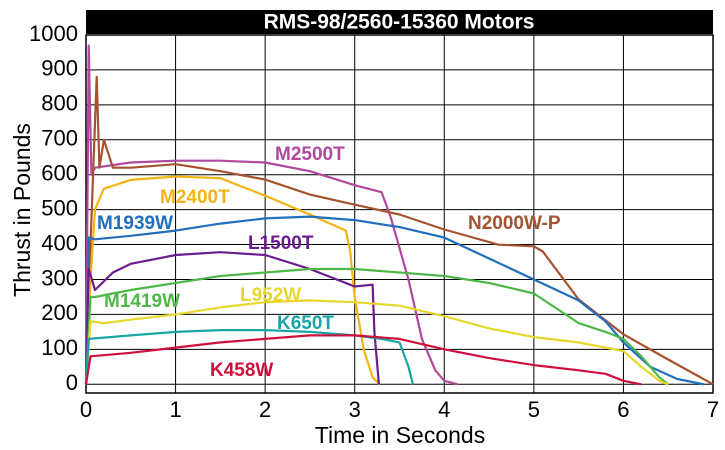  What do you see at coordinates (59, 207) in the screenshot?
I see `y-tick-label: 500` at bounding box center [59, 207].